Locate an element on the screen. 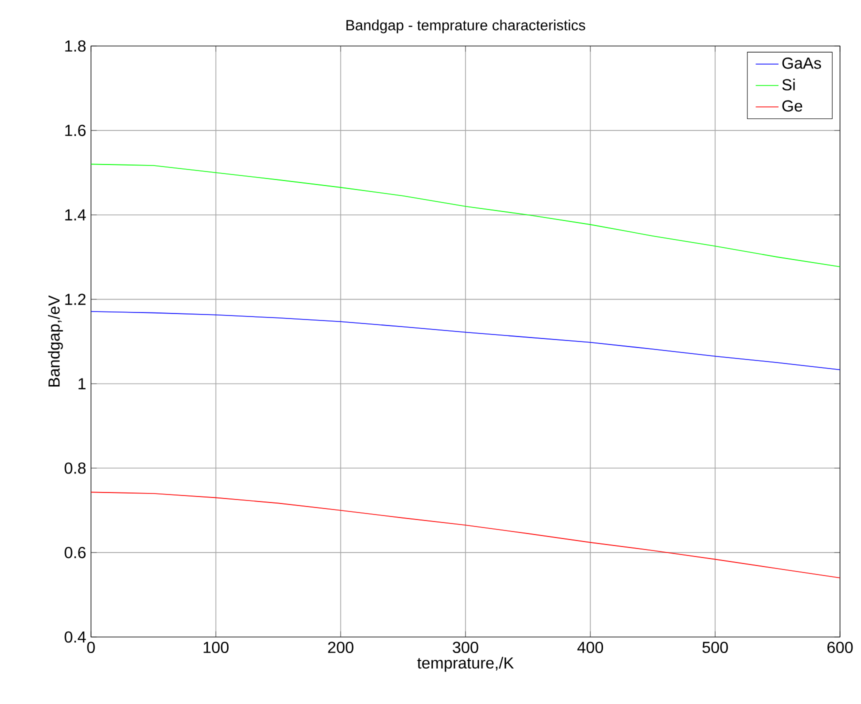 The width and height of the screenshot is (861, 704). y-tick-label: 0.6 is located at coordinates (75, 552).